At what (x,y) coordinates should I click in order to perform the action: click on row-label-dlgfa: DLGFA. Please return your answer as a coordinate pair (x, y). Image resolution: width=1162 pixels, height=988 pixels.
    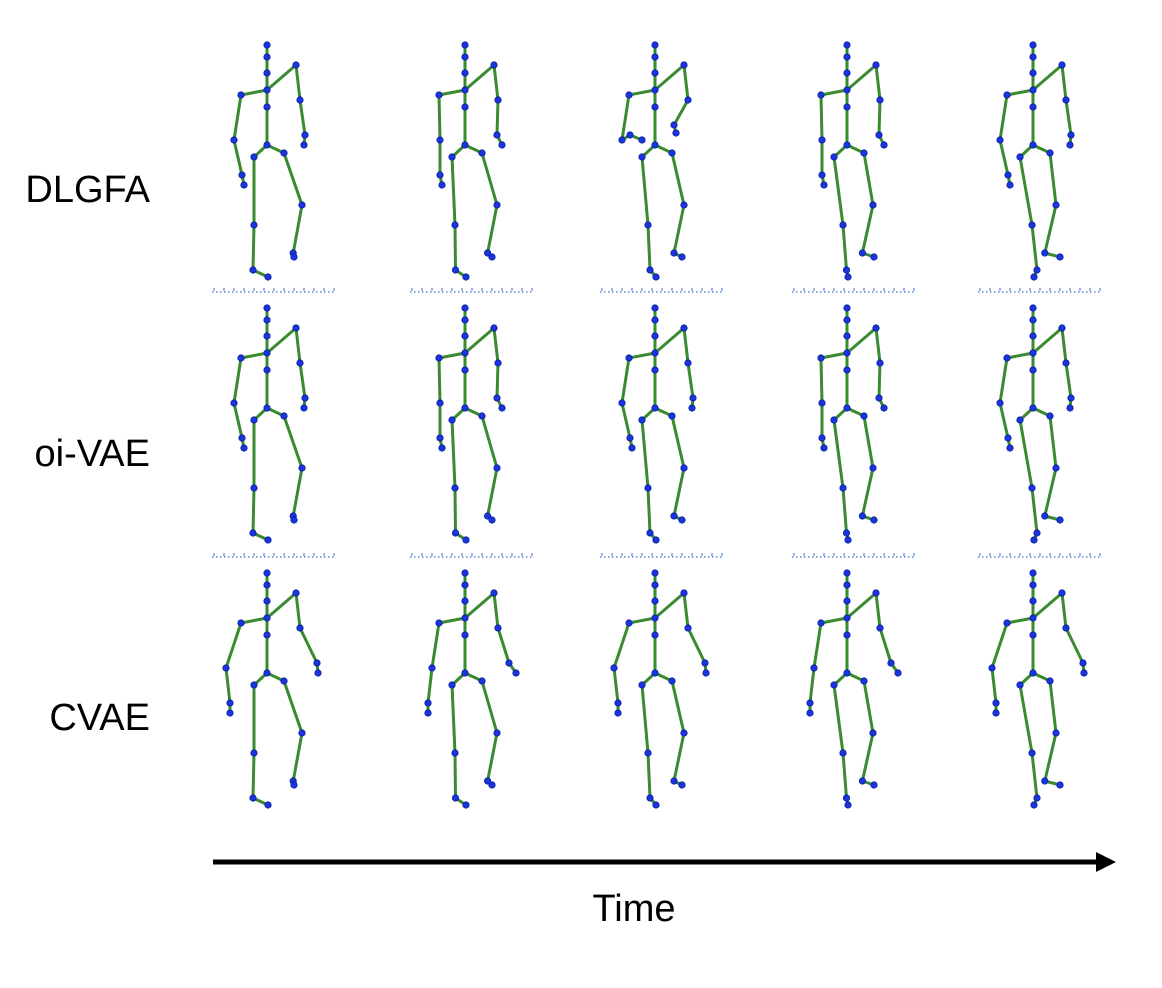
    Looking at the image, I should click on (87, 190).